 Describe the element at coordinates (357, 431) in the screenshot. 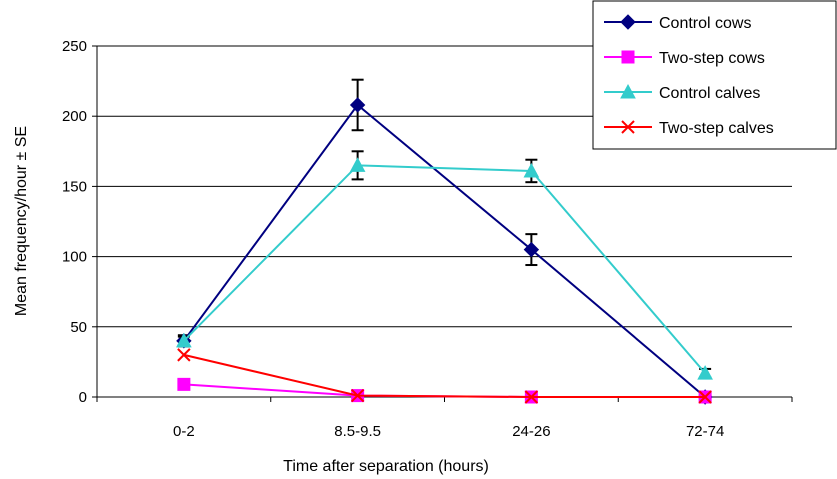

I see `x-tick-label: 8.5-9.5` at that location.